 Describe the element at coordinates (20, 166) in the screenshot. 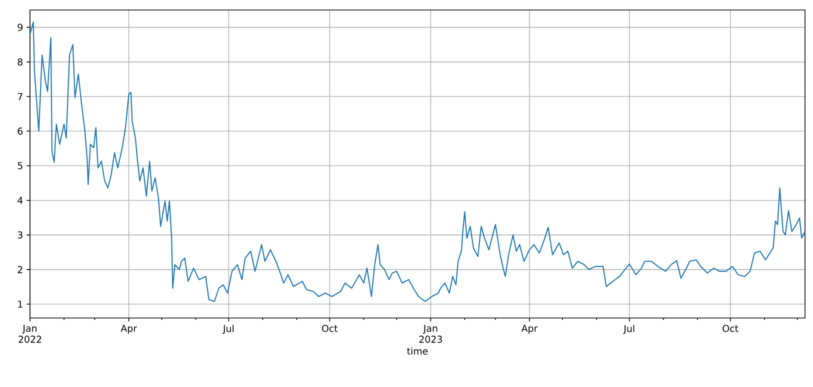

I see `y-tick-label: 5` at that location.